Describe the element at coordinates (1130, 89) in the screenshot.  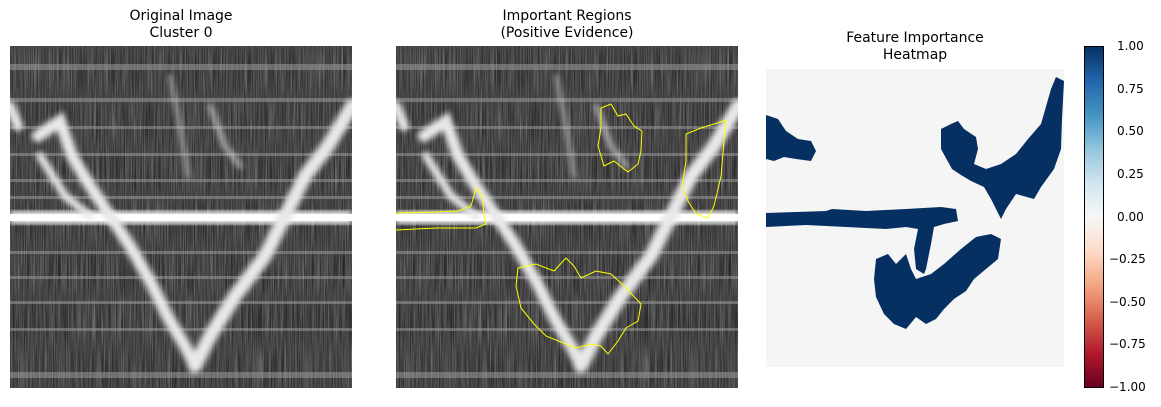
I see `colorbar-tick-label: 0.75` at that location.